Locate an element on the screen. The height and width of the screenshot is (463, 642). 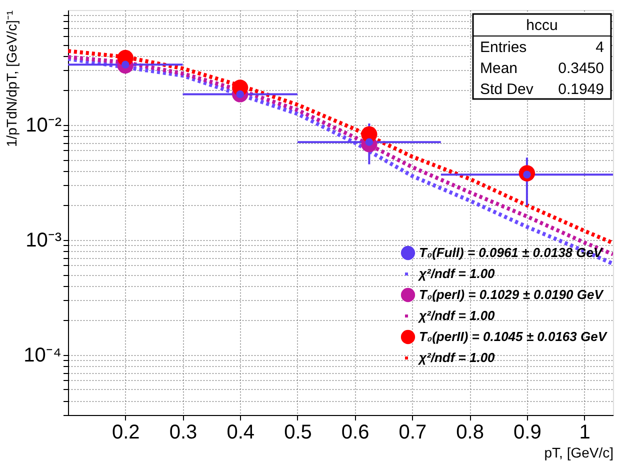
x-tick-label: 1 is located at coordinates (584, 433).